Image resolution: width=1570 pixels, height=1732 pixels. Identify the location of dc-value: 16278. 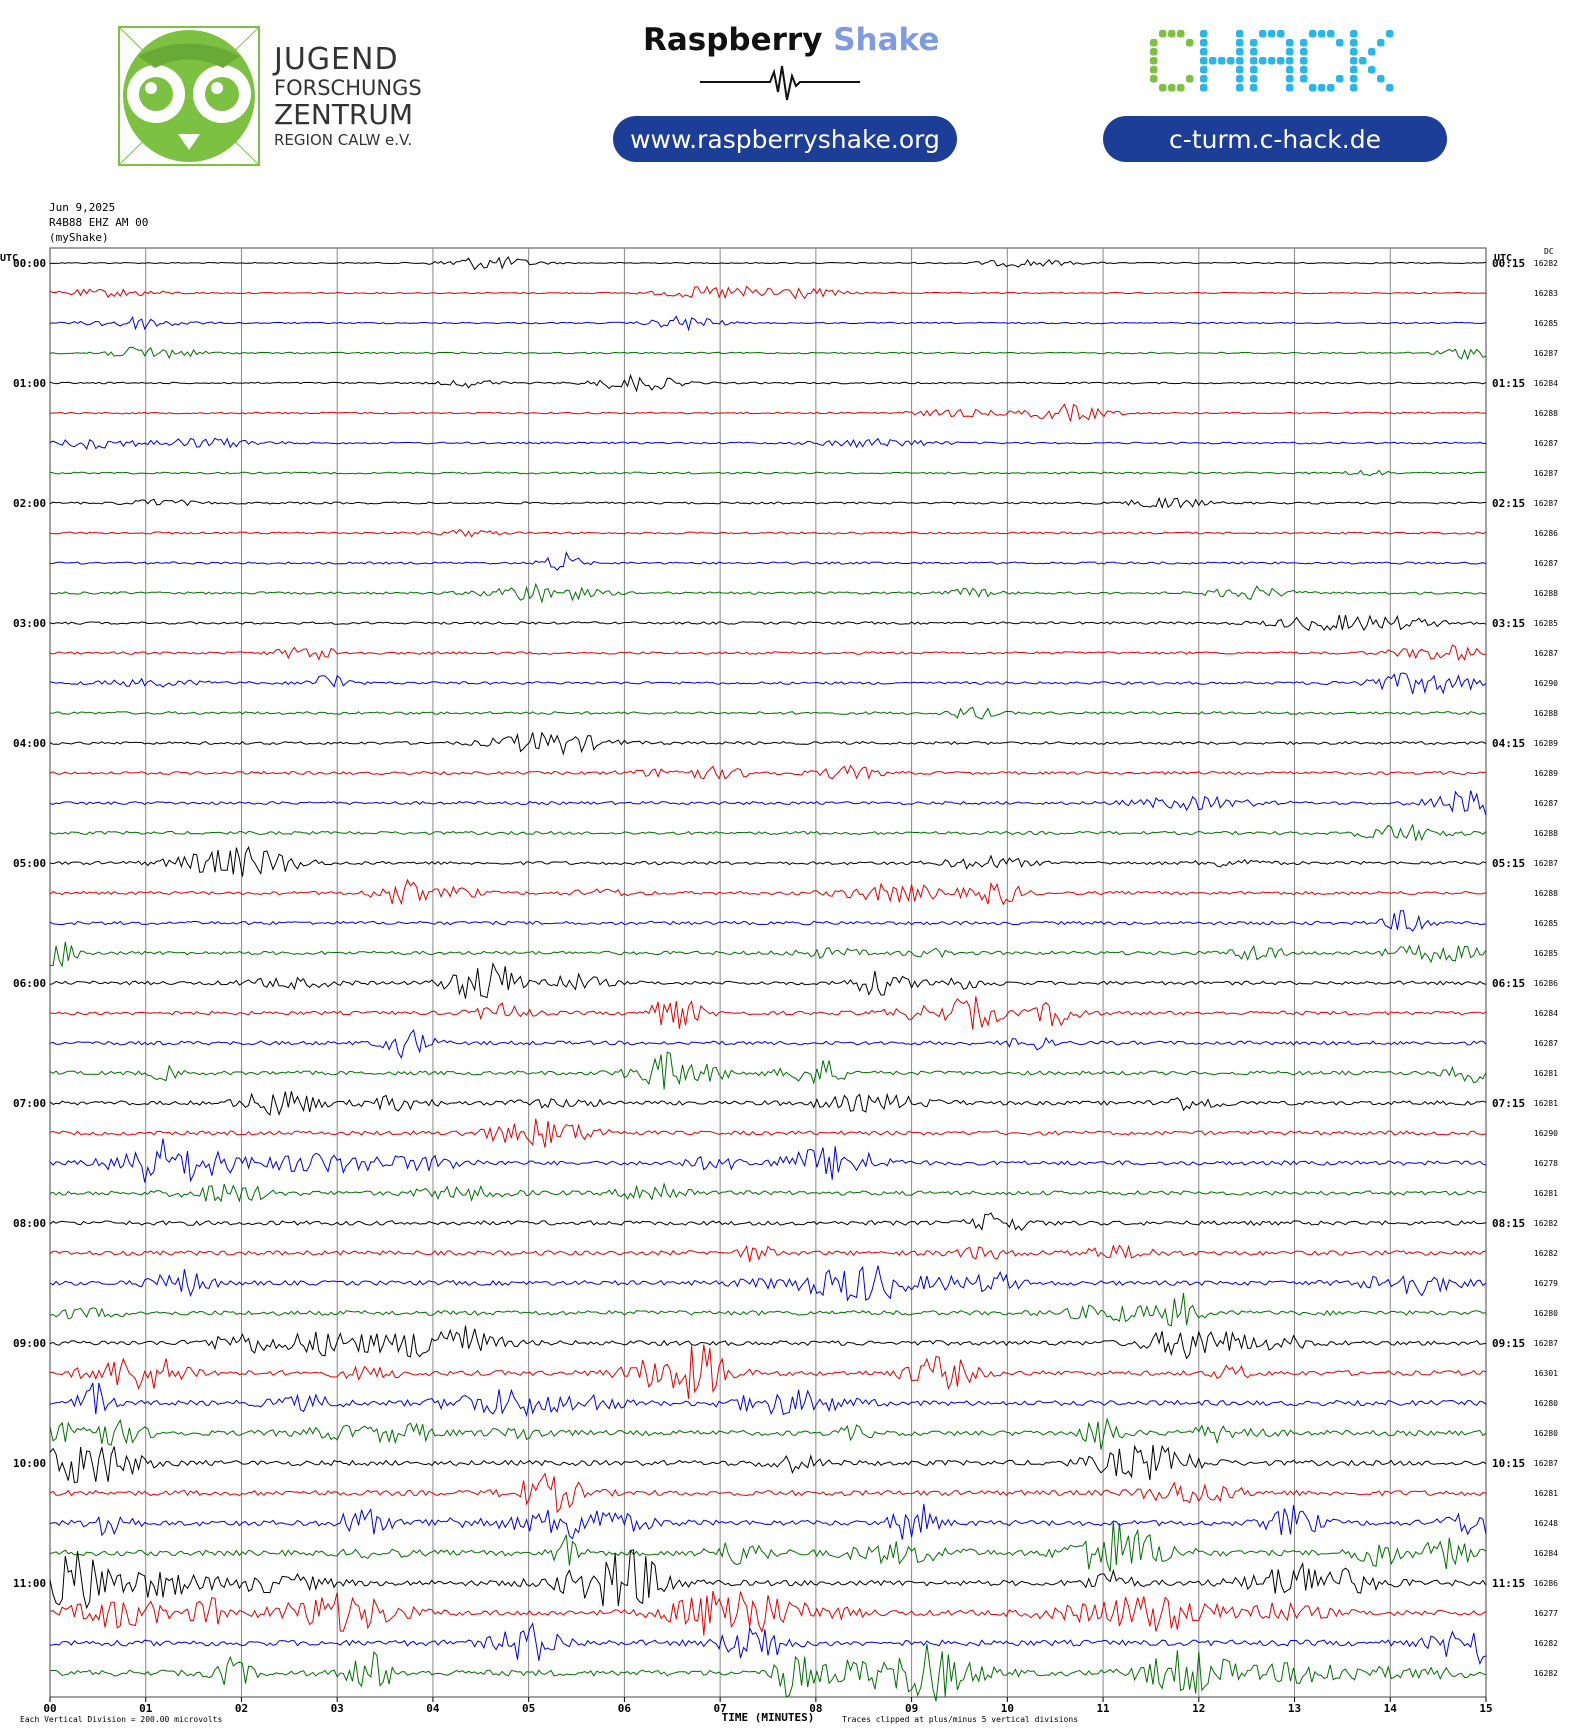
(1546, 1163).